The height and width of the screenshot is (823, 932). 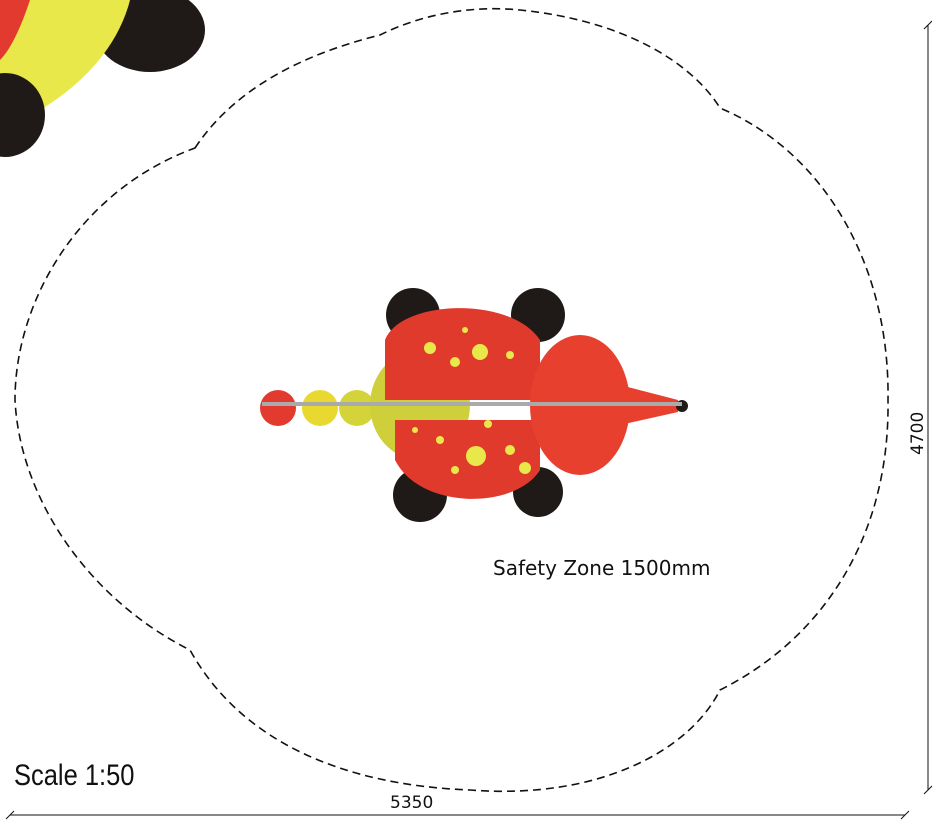 I want to click on height-dimension: 4700, so click(x=918, y=433).